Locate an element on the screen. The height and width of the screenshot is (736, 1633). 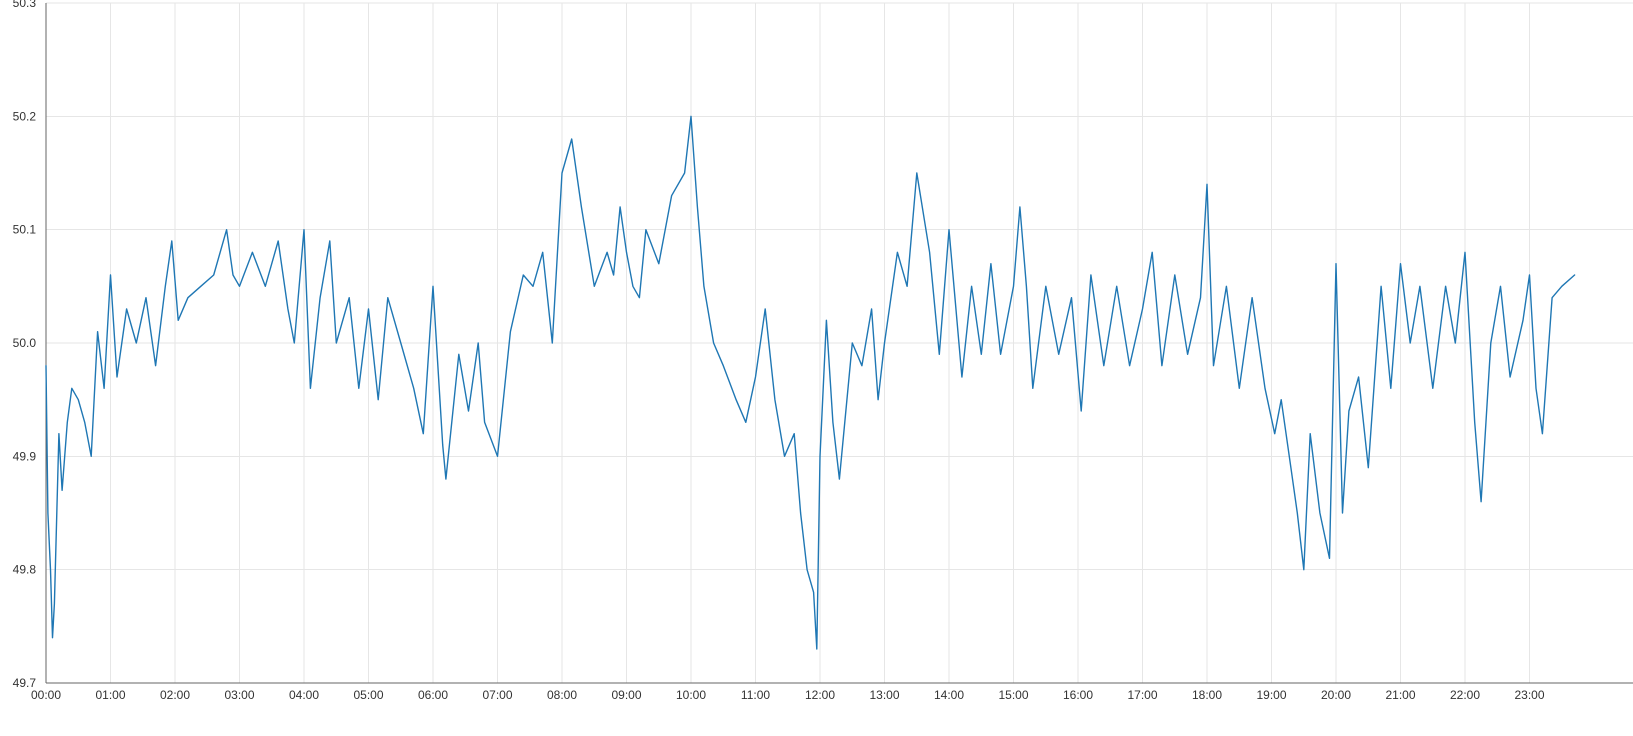
x-tick-label: 07:00 is located at coordinates (497, 695).